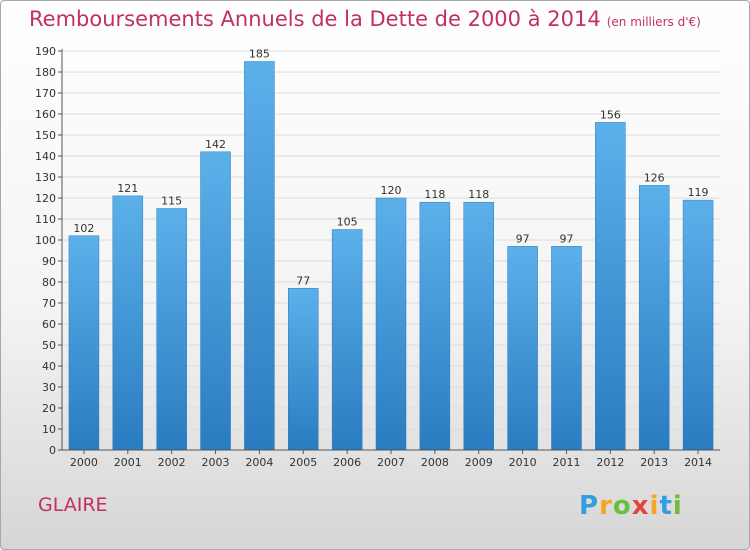 Image resolution: width=750 pixels, height=550 pixels. I want to click on y-tick-label: 70, so click(49, 303).